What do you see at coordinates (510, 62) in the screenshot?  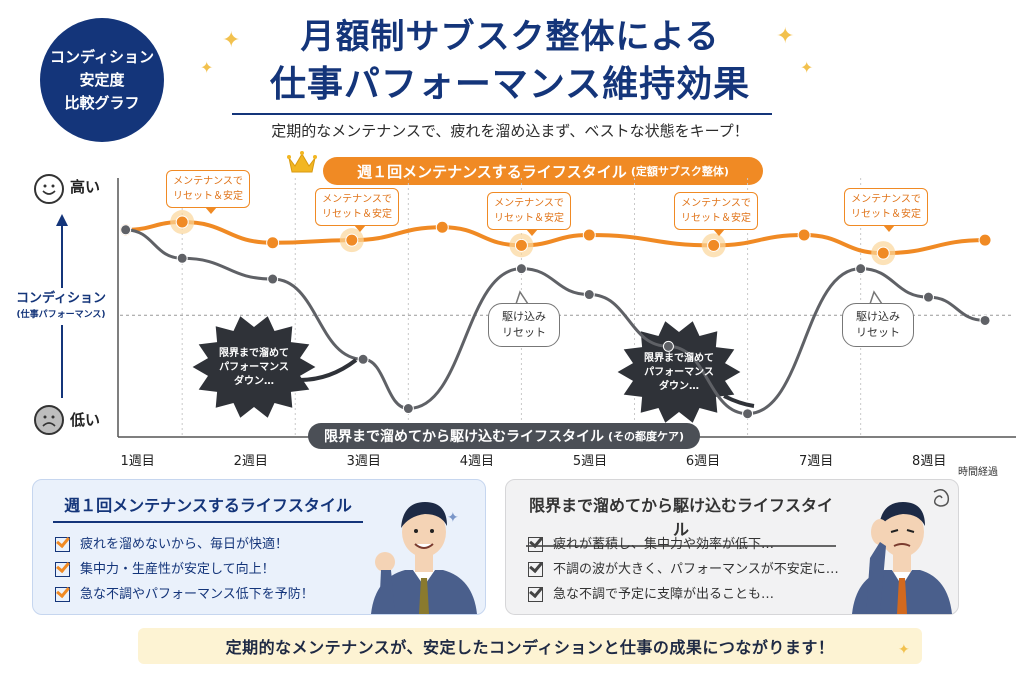 I see `page-title: 月額制サブスク整体による 仕事パフォーマンス維持効果` at bounding box center [510, 62].